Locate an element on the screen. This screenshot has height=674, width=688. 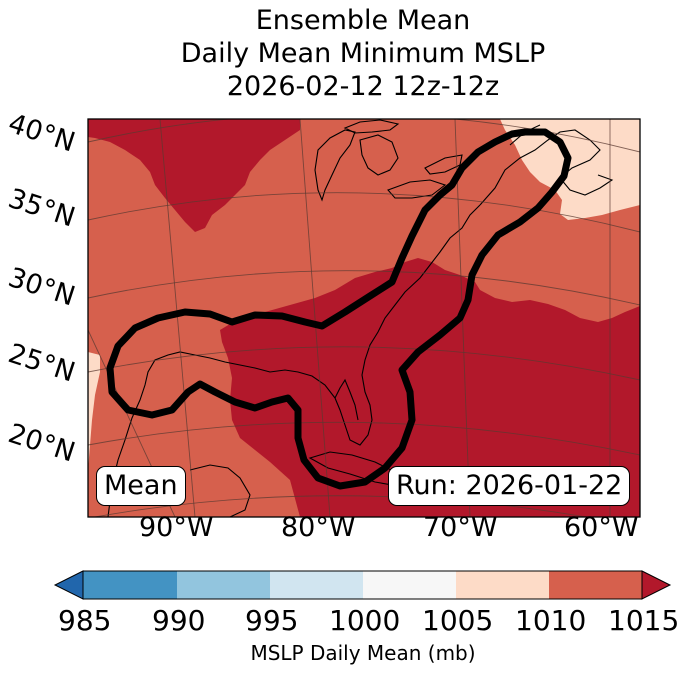
mean-label-box: Mean is located at coordinates (141, 486).